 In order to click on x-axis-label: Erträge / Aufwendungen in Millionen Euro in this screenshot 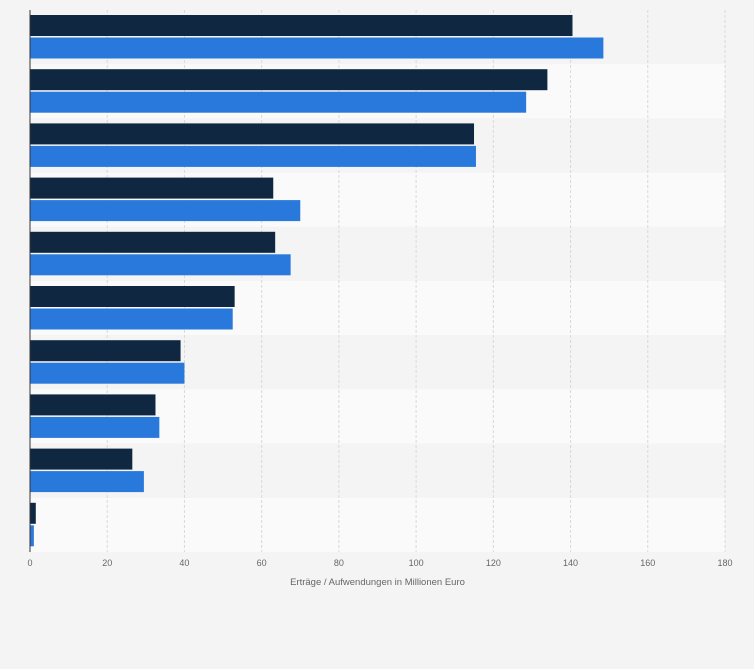, I will do `click(377, 582)`.